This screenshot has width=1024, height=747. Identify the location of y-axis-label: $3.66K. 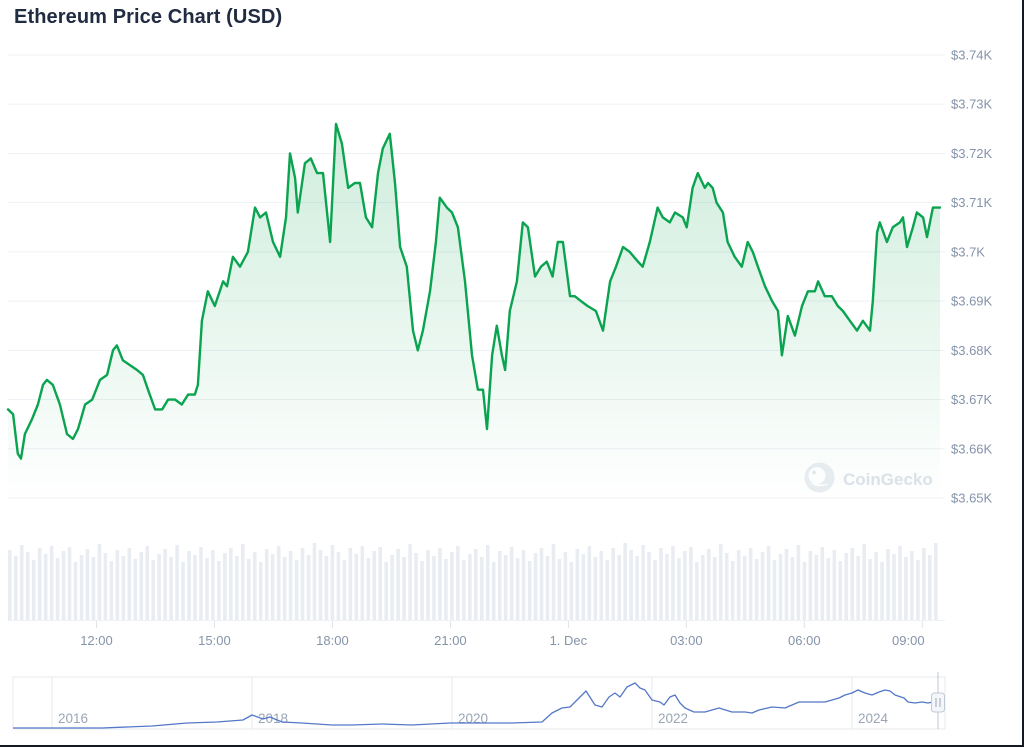
(972, 448).